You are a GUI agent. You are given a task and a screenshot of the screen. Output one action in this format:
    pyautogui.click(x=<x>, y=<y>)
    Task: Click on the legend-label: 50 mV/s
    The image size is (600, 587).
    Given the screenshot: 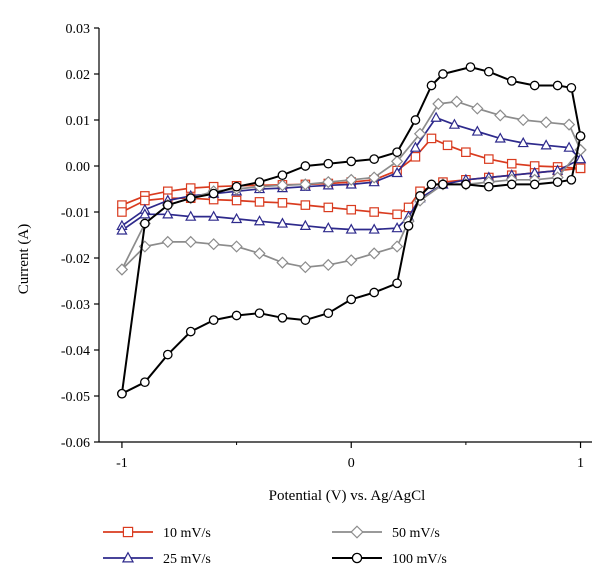 What is the action you would take?
    pyautogui.click(x=416, y=533)
    